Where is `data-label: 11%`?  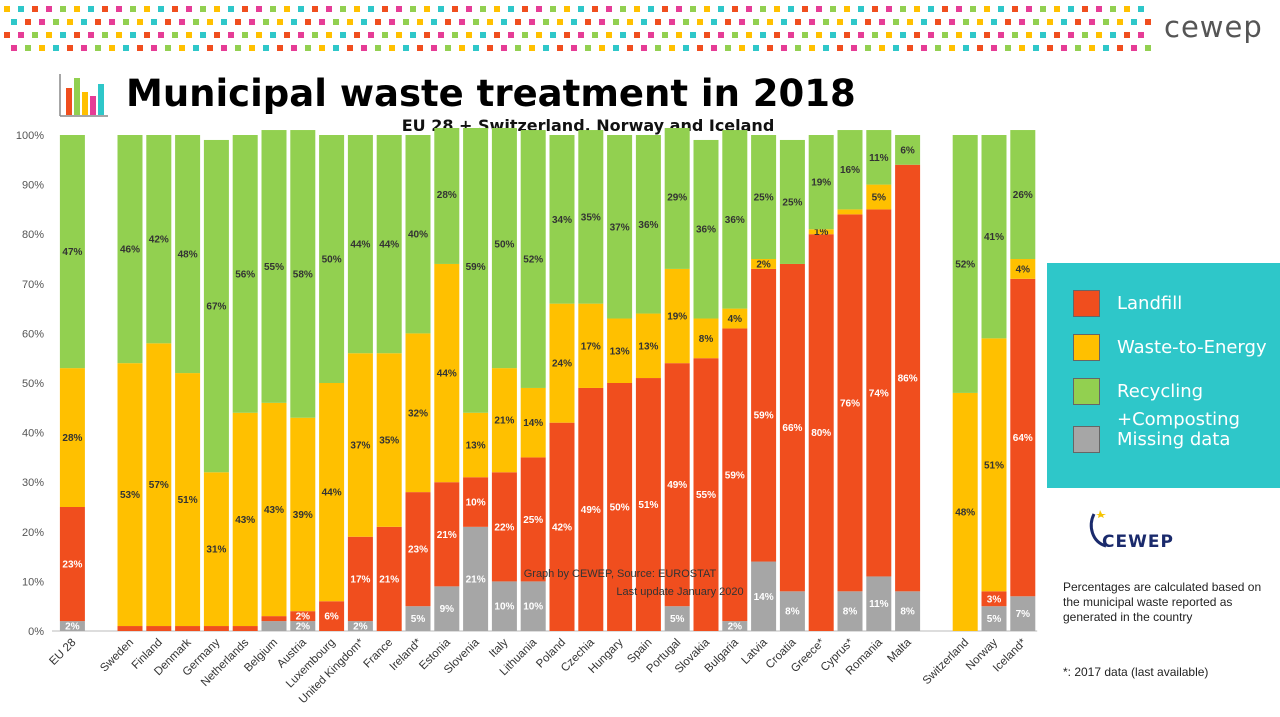 data-label: 11% is located at coordinates (879, 604).